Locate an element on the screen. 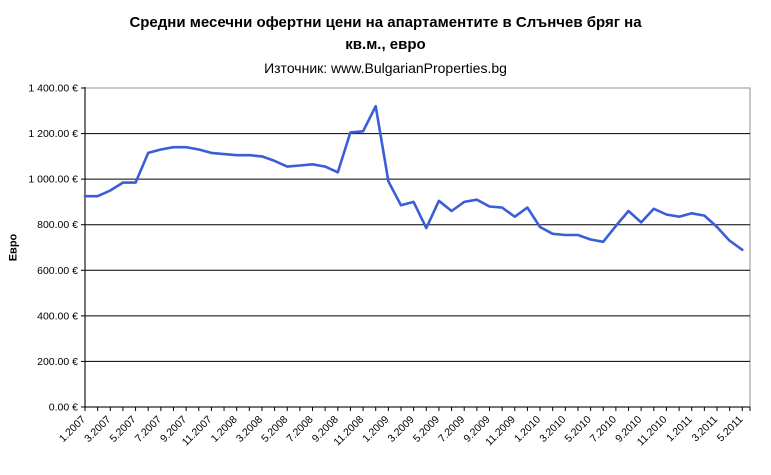  y-tick-label: 800.00 € is located at coordinates (57, 225).